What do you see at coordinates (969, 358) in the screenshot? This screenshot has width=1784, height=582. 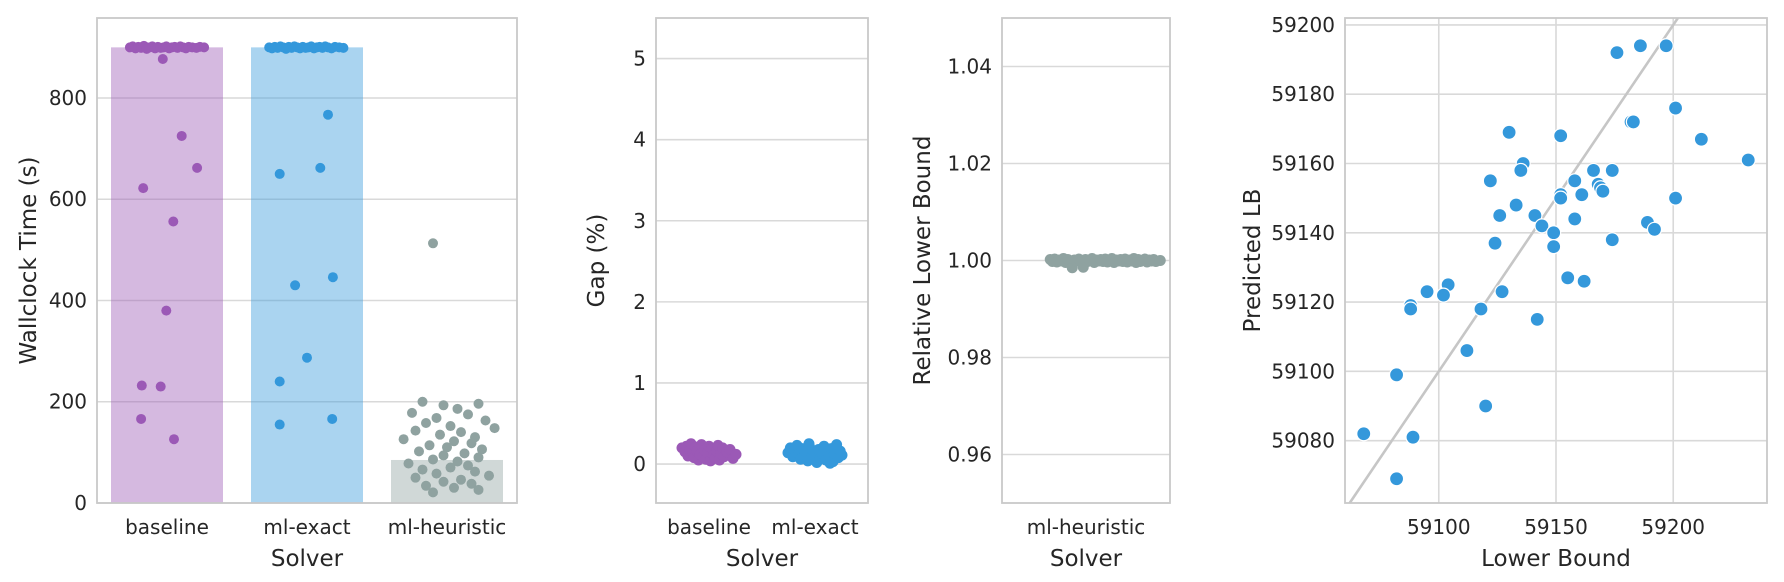 I see `y-tick-label: 0.98` at bounding box center [969, 358].